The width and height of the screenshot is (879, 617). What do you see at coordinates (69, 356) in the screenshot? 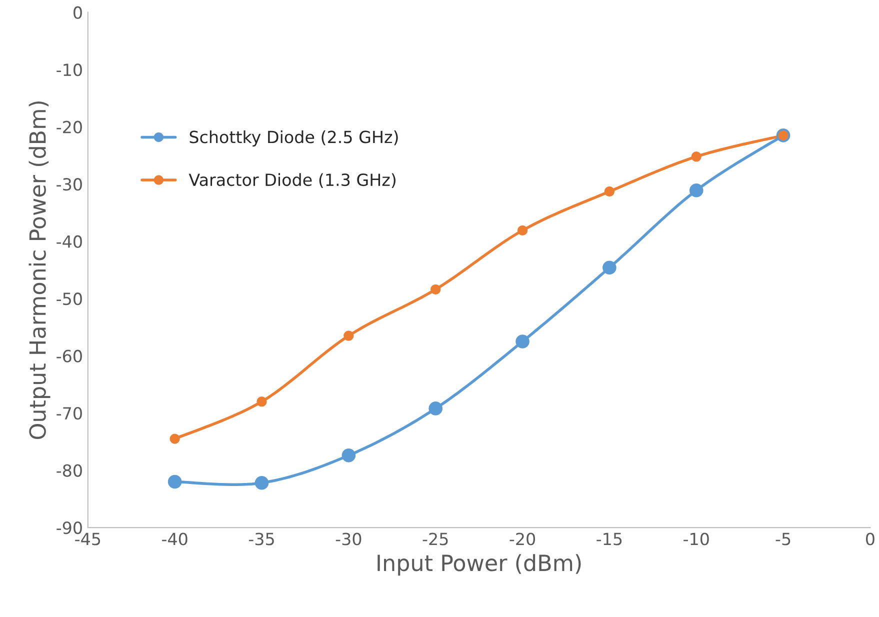
I see `y-tick-label: -60` at bounding box center [69, 356].